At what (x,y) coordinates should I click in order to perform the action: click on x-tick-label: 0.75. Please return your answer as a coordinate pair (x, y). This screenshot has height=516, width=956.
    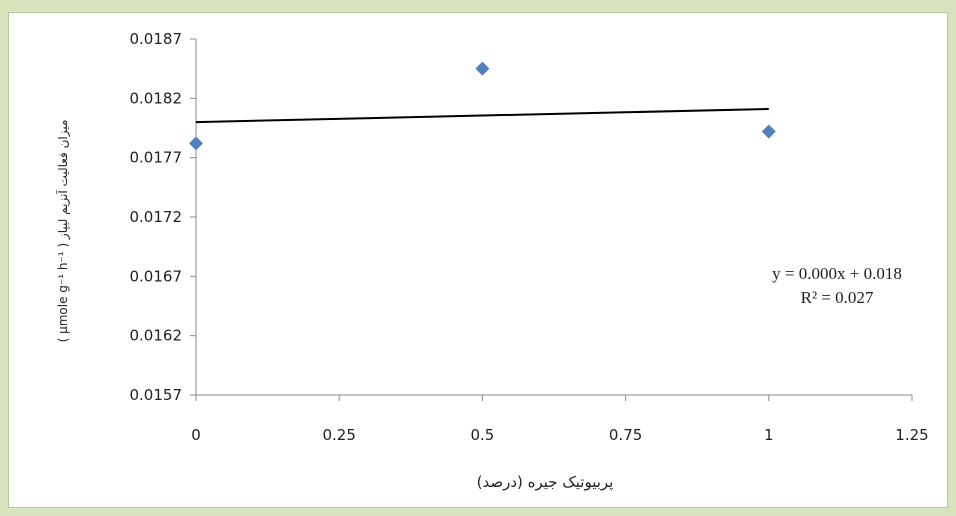
    Looking at the image, I should click on (625, 435).